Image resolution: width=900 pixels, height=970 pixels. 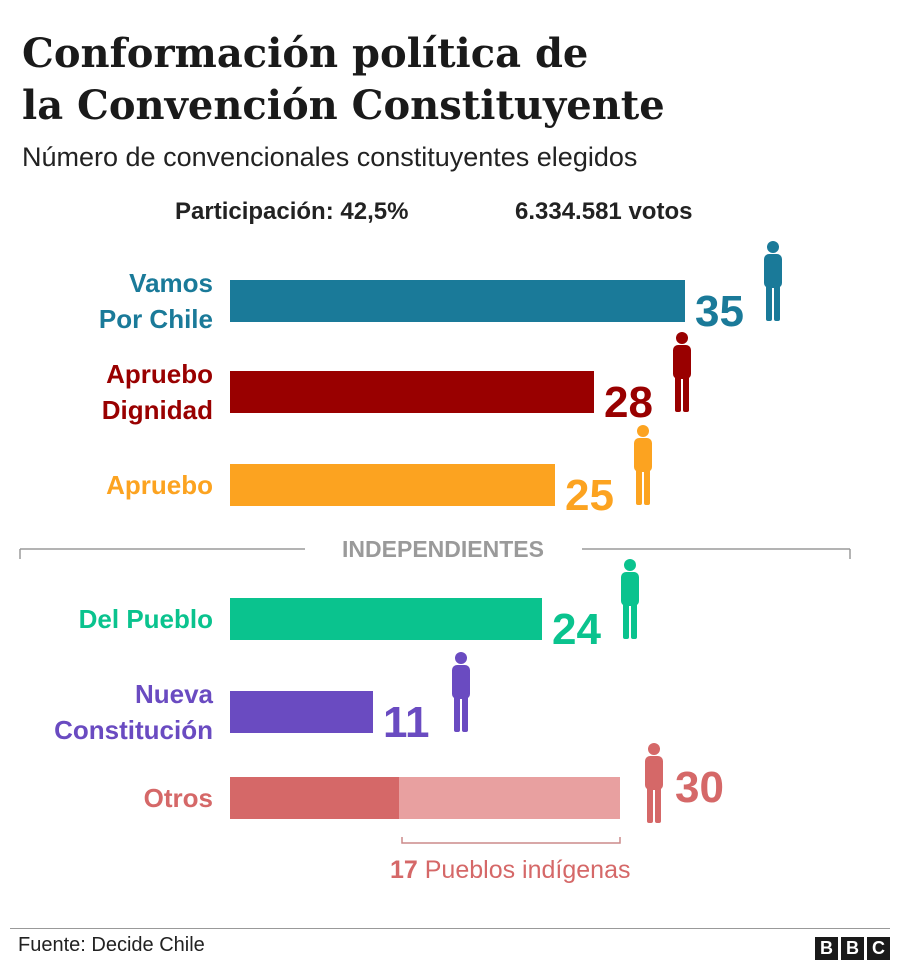 What do you see at coordinates (443, 549) in the screenshot?
I see `group-label: INDEPENDIENTES` at bounding box center [443, 549].